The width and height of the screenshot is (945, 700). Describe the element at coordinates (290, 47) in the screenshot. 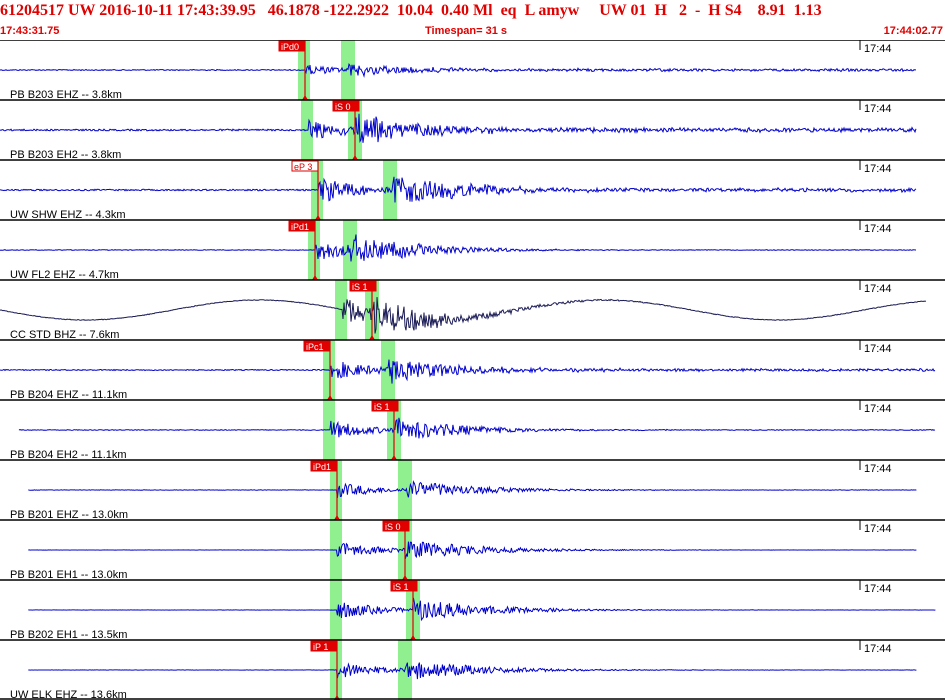

I see `pick-label: iPd0` at that location.